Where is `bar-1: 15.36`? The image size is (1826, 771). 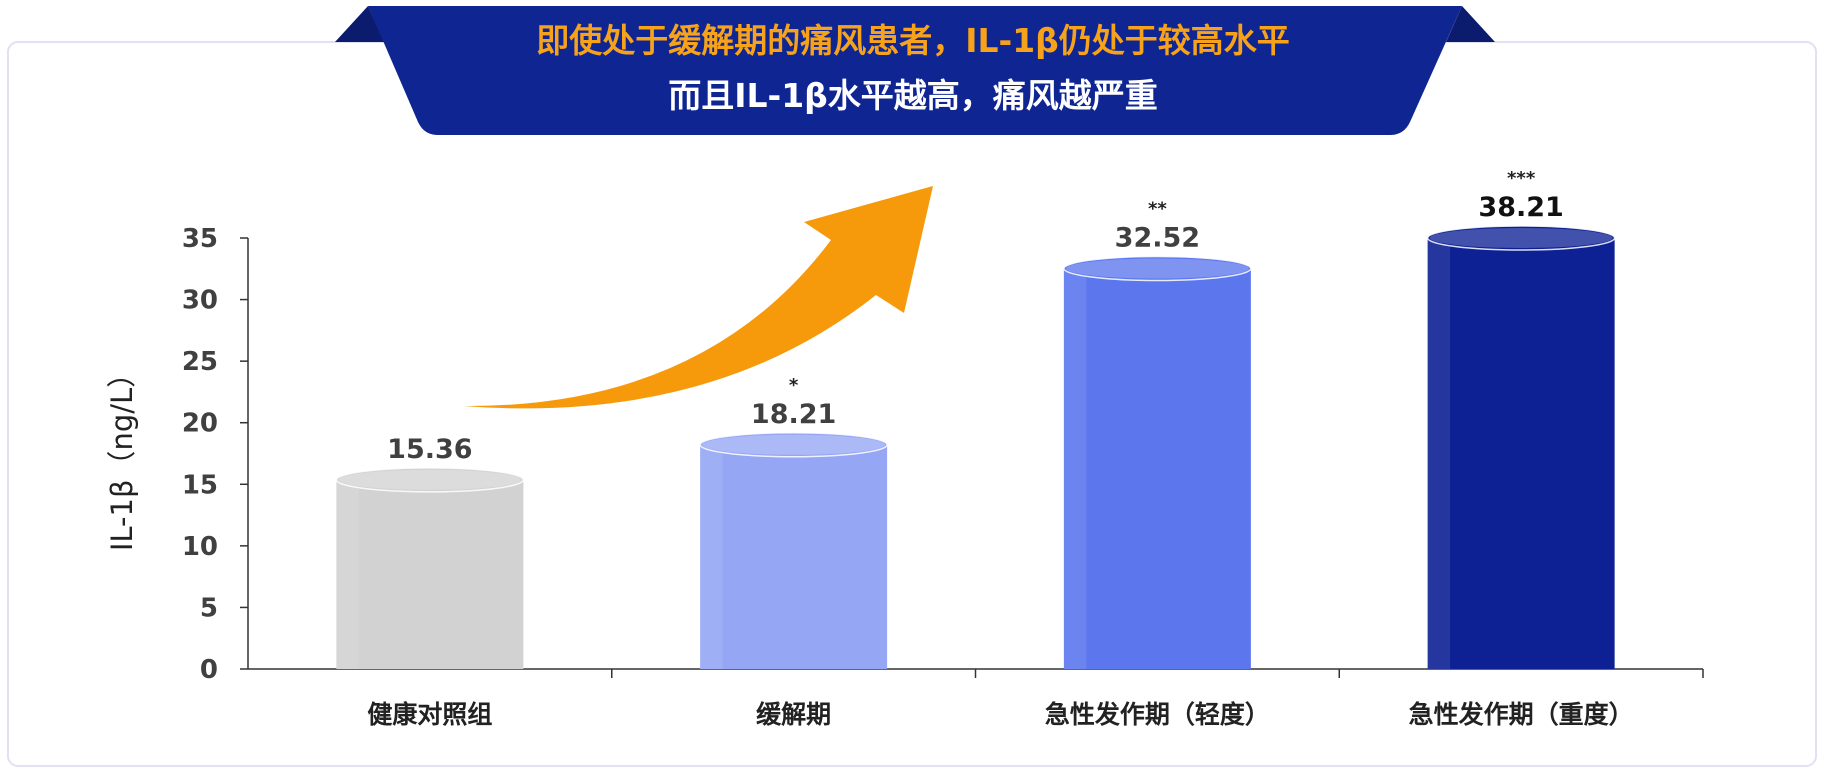
bar-1: 15.36 is located at coordinates (430, 551).